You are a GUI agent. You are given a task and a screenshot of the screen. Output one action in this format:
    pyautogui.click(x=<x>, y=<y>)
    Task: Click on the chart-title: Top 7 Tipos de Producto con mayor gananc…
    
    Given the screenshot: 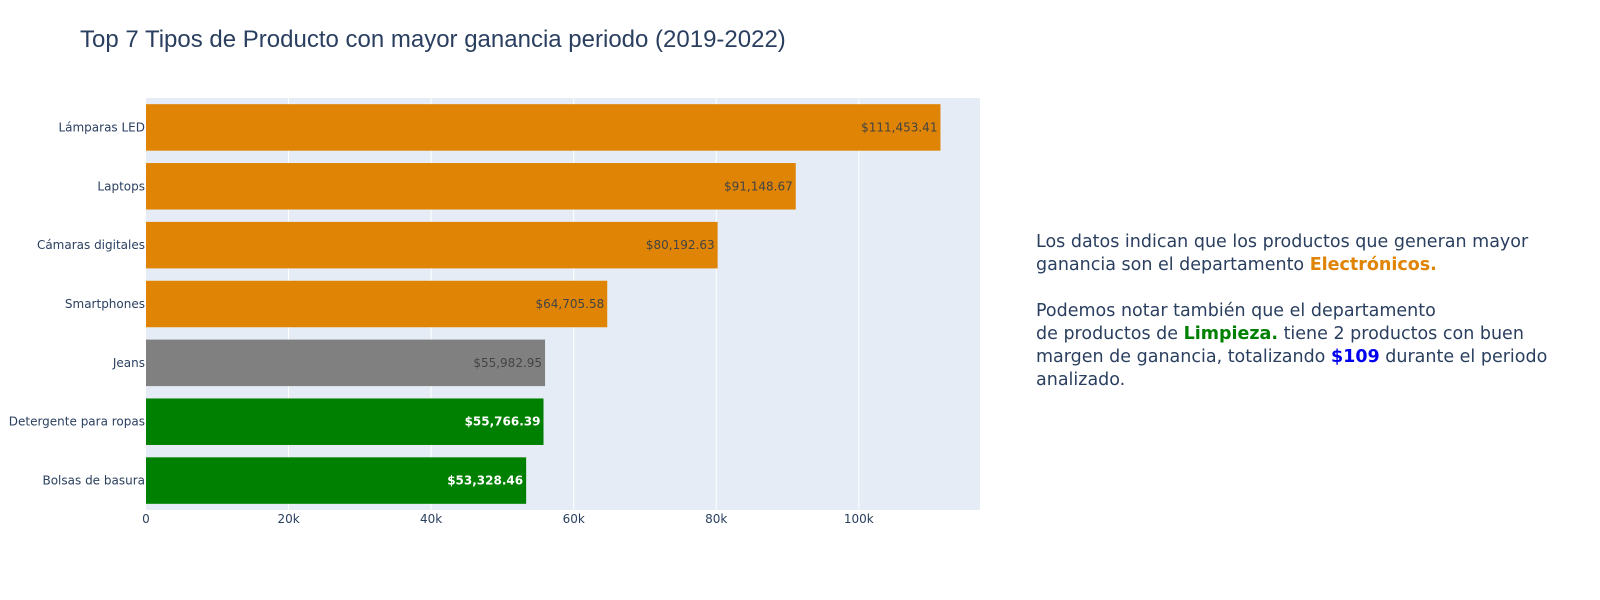 What is the action you would take?
    pyautogui.click(x=433, y=39)
    